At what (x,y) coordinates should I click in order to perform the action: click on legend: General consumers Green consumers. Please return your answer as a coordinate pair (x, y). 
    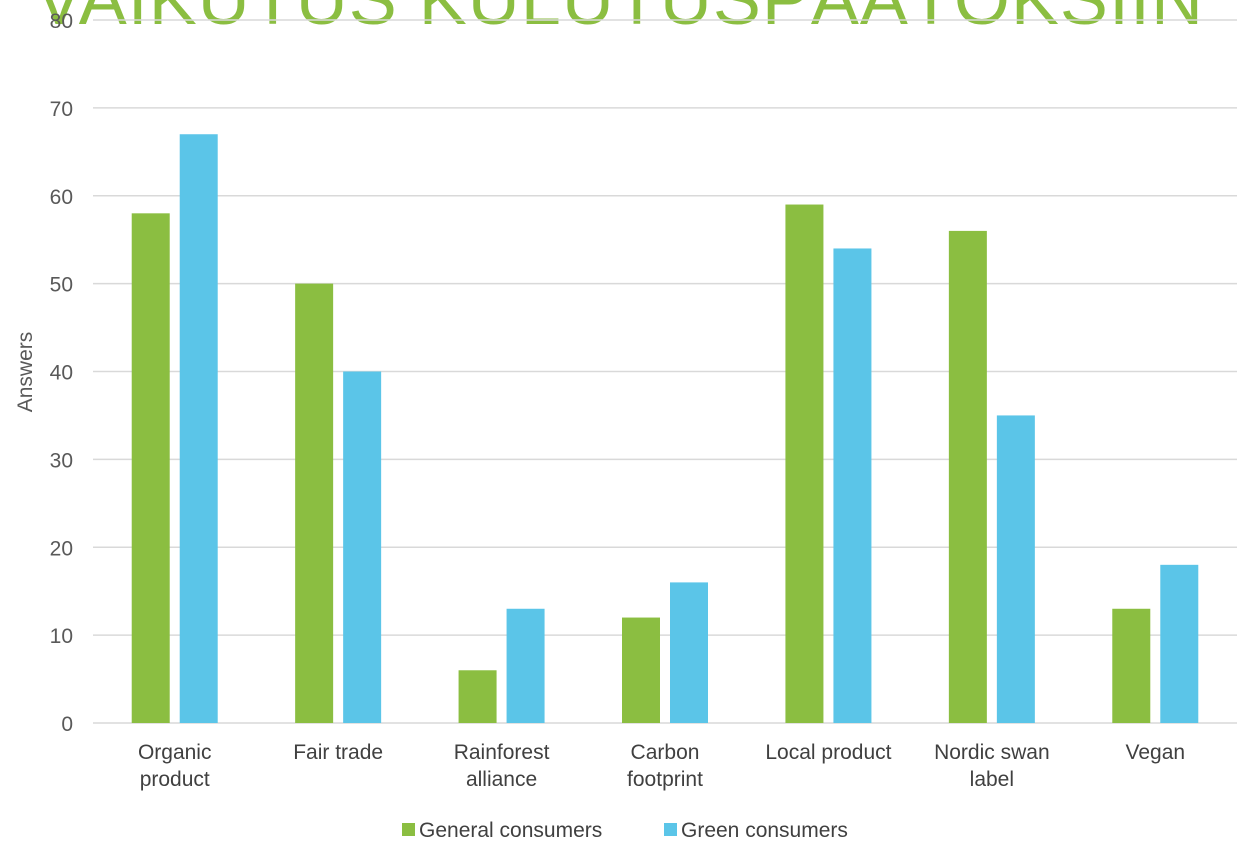
    Looking at the image, I should click on (625, 830).